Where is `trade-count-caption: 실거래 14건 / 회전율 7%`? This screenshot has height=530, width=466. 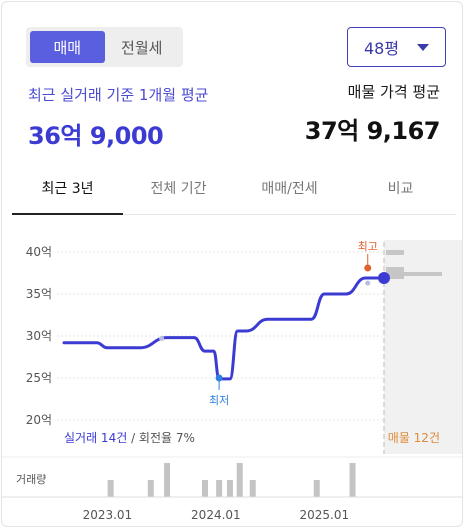 trade-count-caption: 실거래 14건 / 회전율 7% is located at coordinates (129, 438).